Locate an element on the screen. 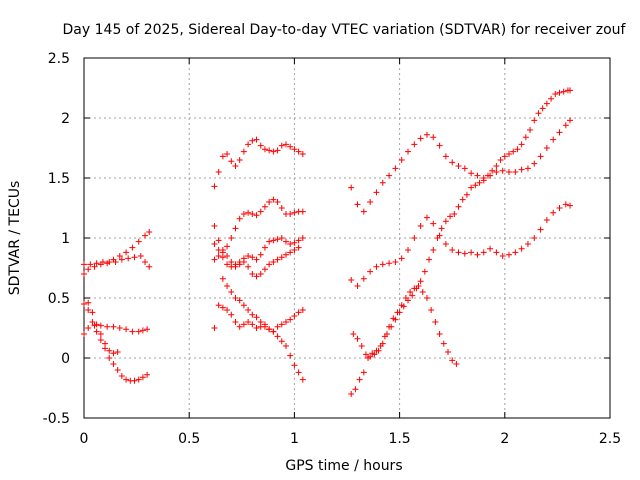  y-tick-label: -0.5 is located at coordinates (56, 419).